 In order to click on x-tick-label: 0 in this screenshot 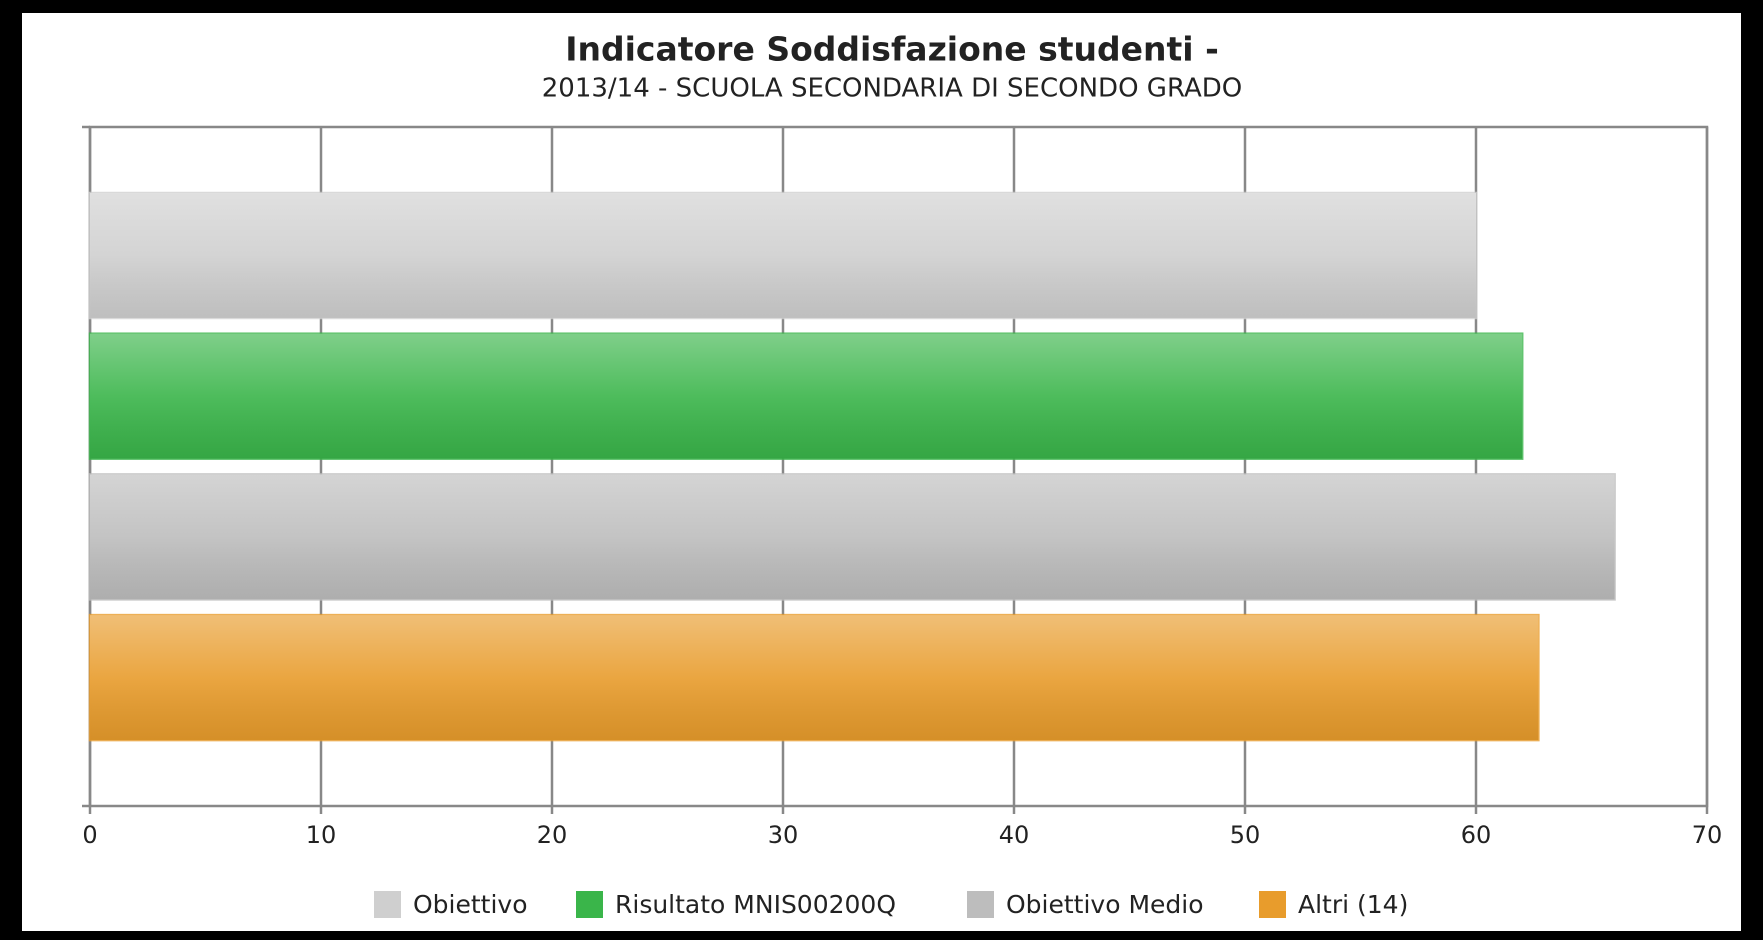, I will do `click(89, 835)`.